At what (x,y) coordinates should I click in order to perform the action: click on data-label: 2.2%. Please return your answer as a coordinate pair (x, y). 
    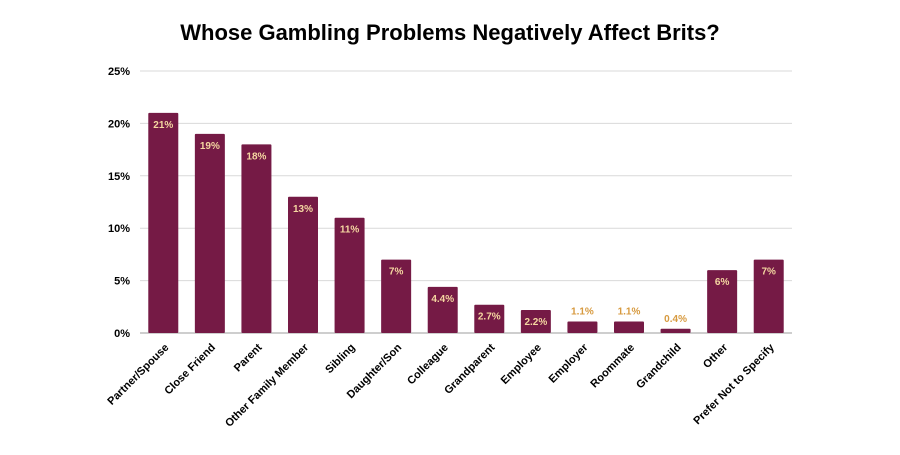
    Looking at the image, I should click on (535, 322).